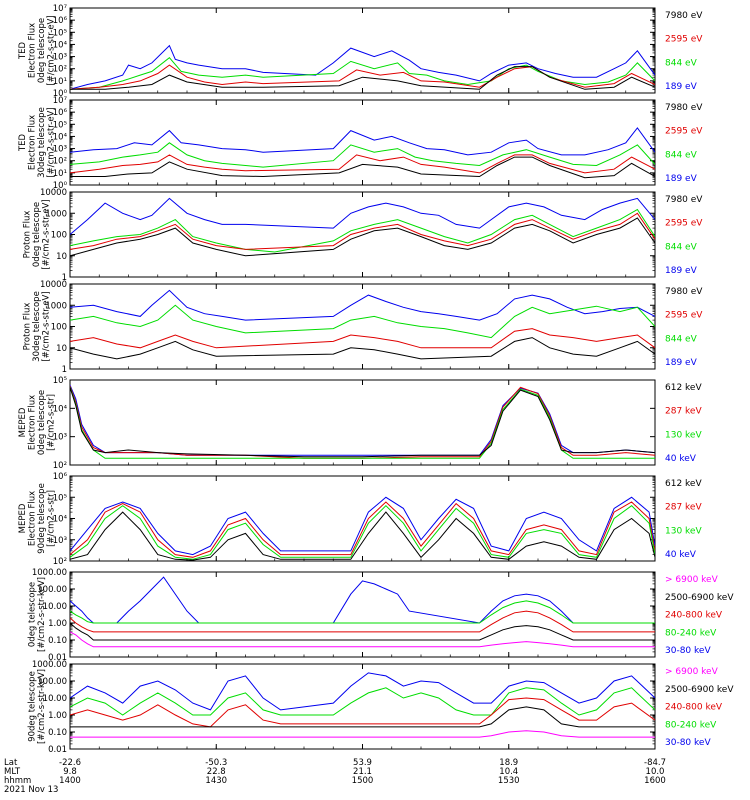 The width and height of the screenshot is (750, 800). Describe the element at coordinates (49, 573) in the screenshot. I see `y-tick-label: 1000.00` at that location.